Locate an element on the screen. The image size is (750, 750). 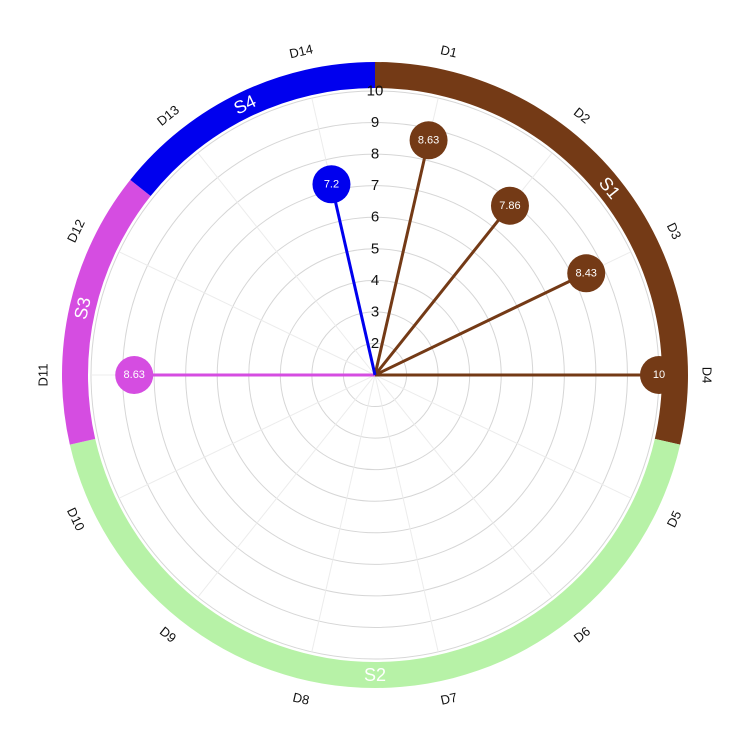
r-tick-label: 10 is located at coordinates (375, 91).